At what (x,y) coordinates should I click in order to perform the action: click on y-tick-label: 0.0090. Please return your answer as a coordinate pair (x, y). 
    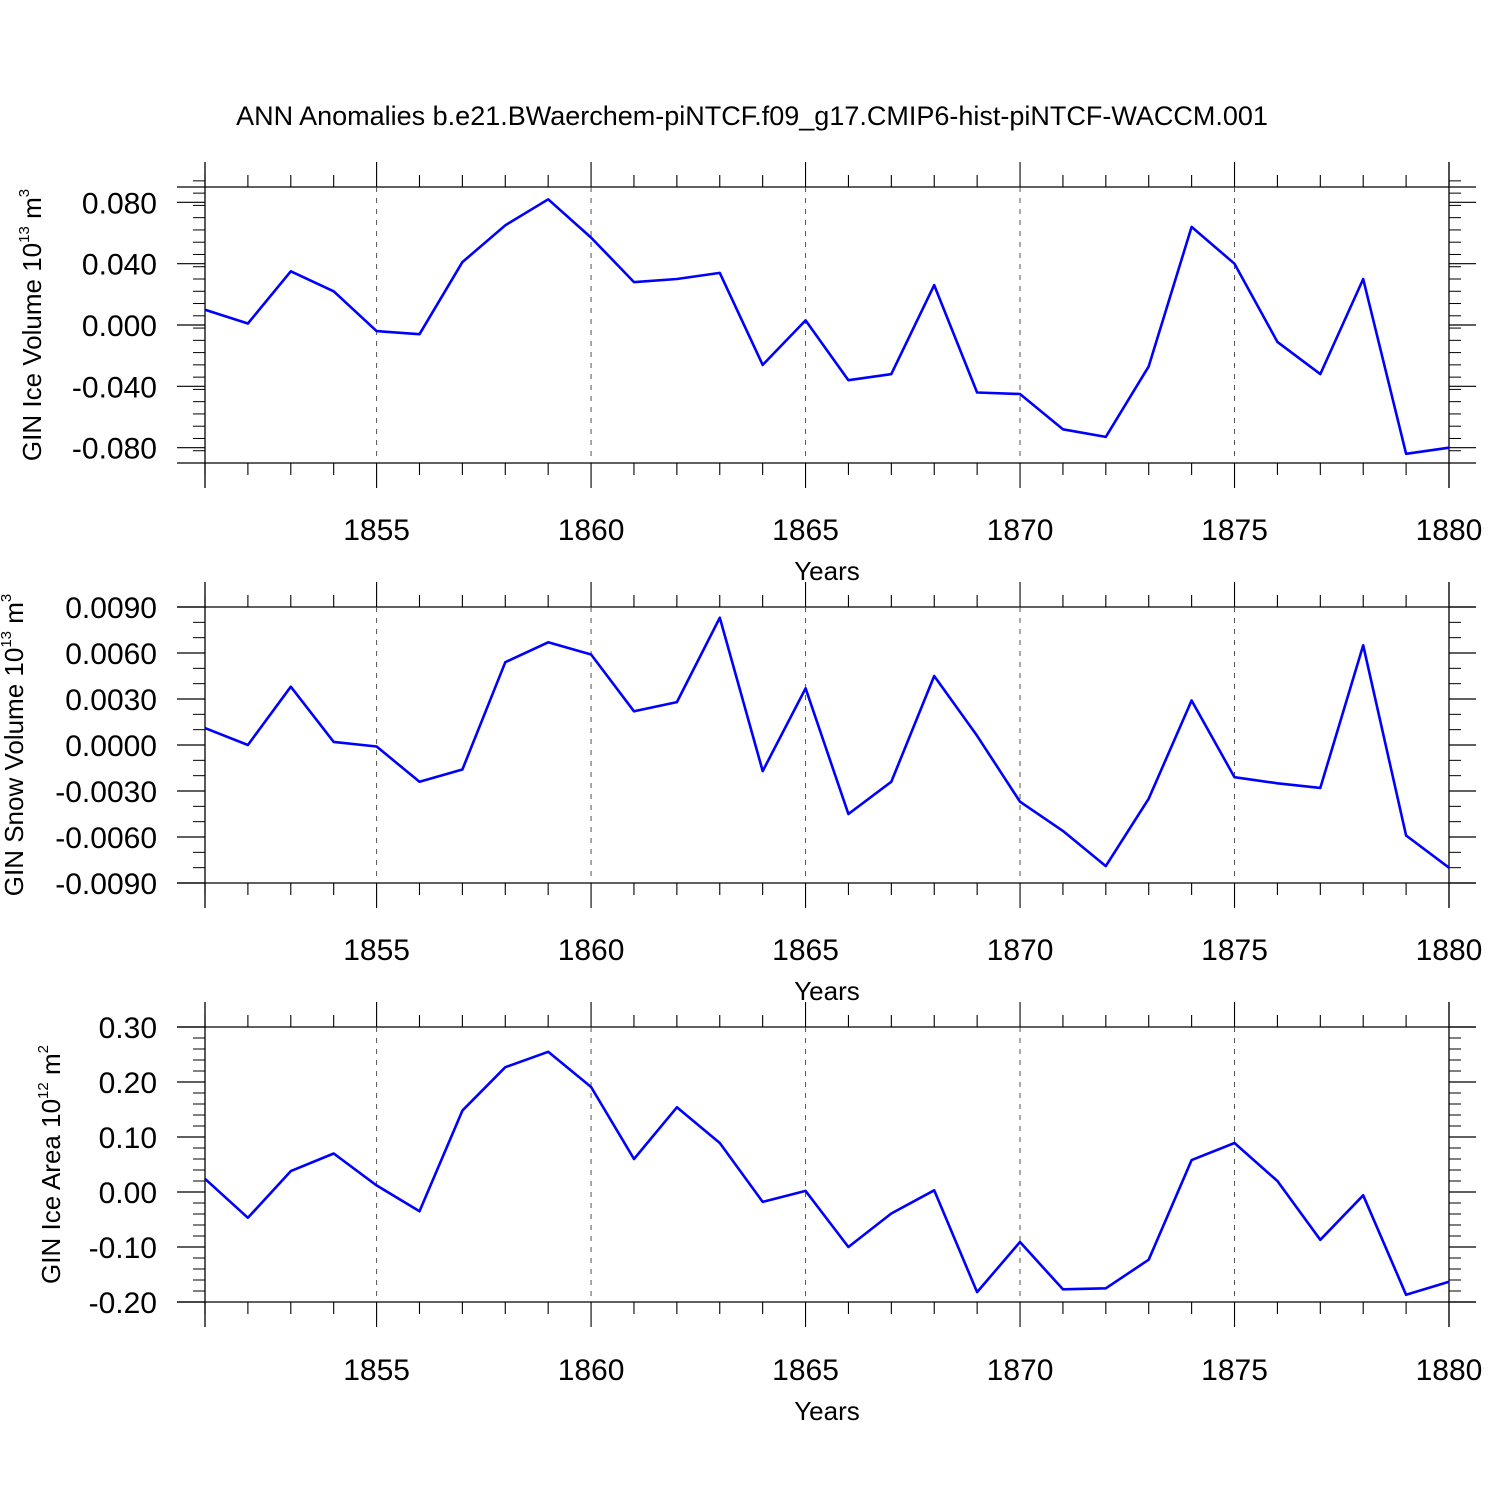
    Looking at the image, I should click on (111, 608).